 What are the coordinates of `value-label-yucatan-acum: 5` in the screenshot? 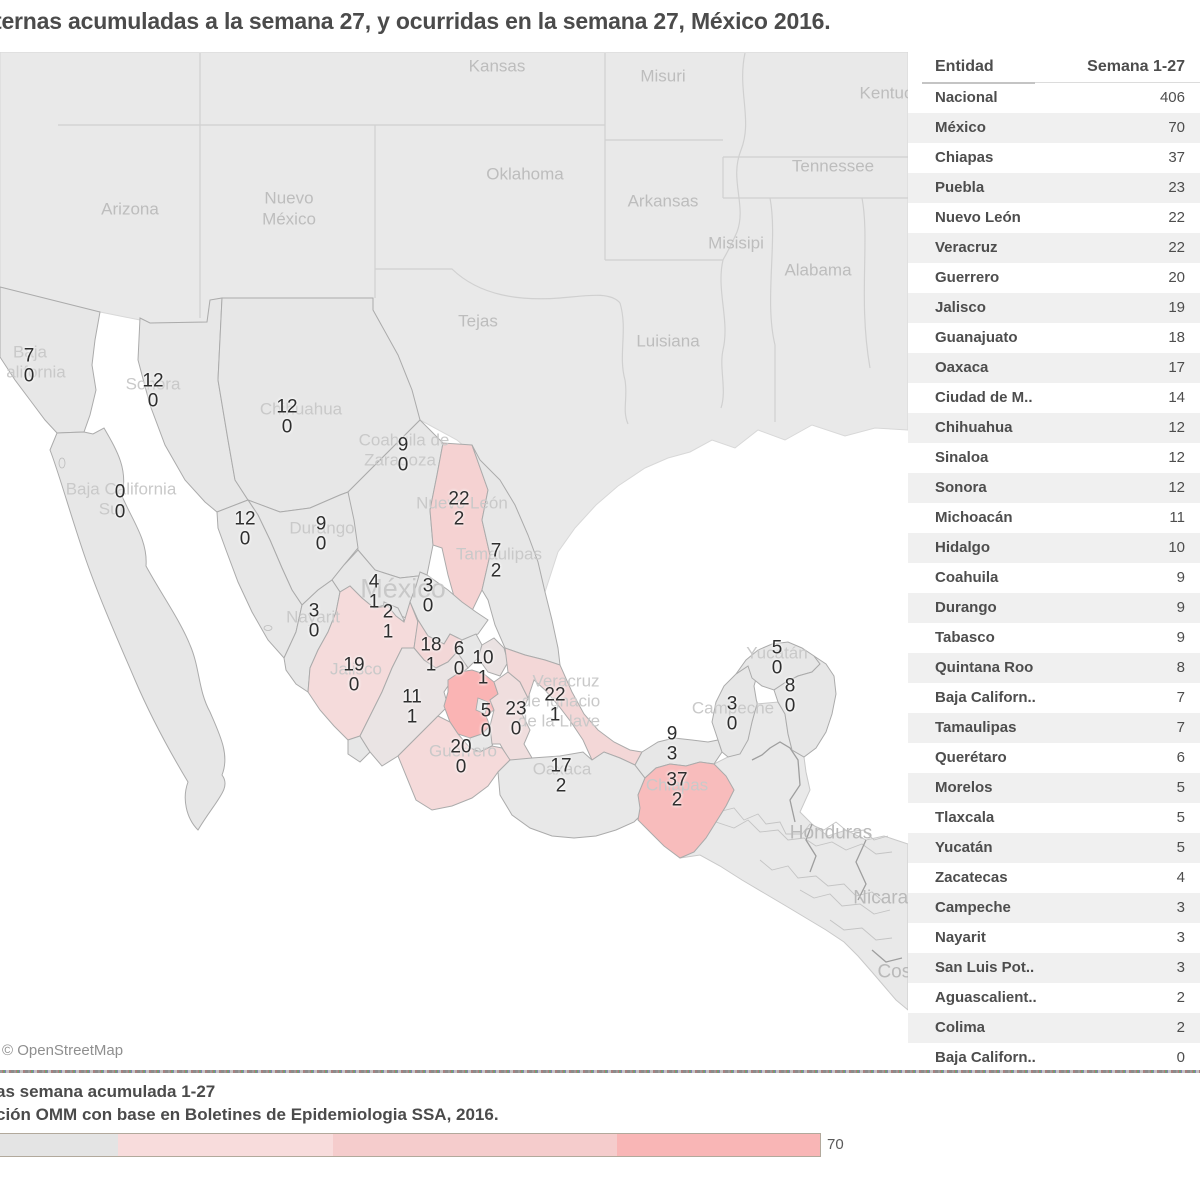 It's located at (777, 648).